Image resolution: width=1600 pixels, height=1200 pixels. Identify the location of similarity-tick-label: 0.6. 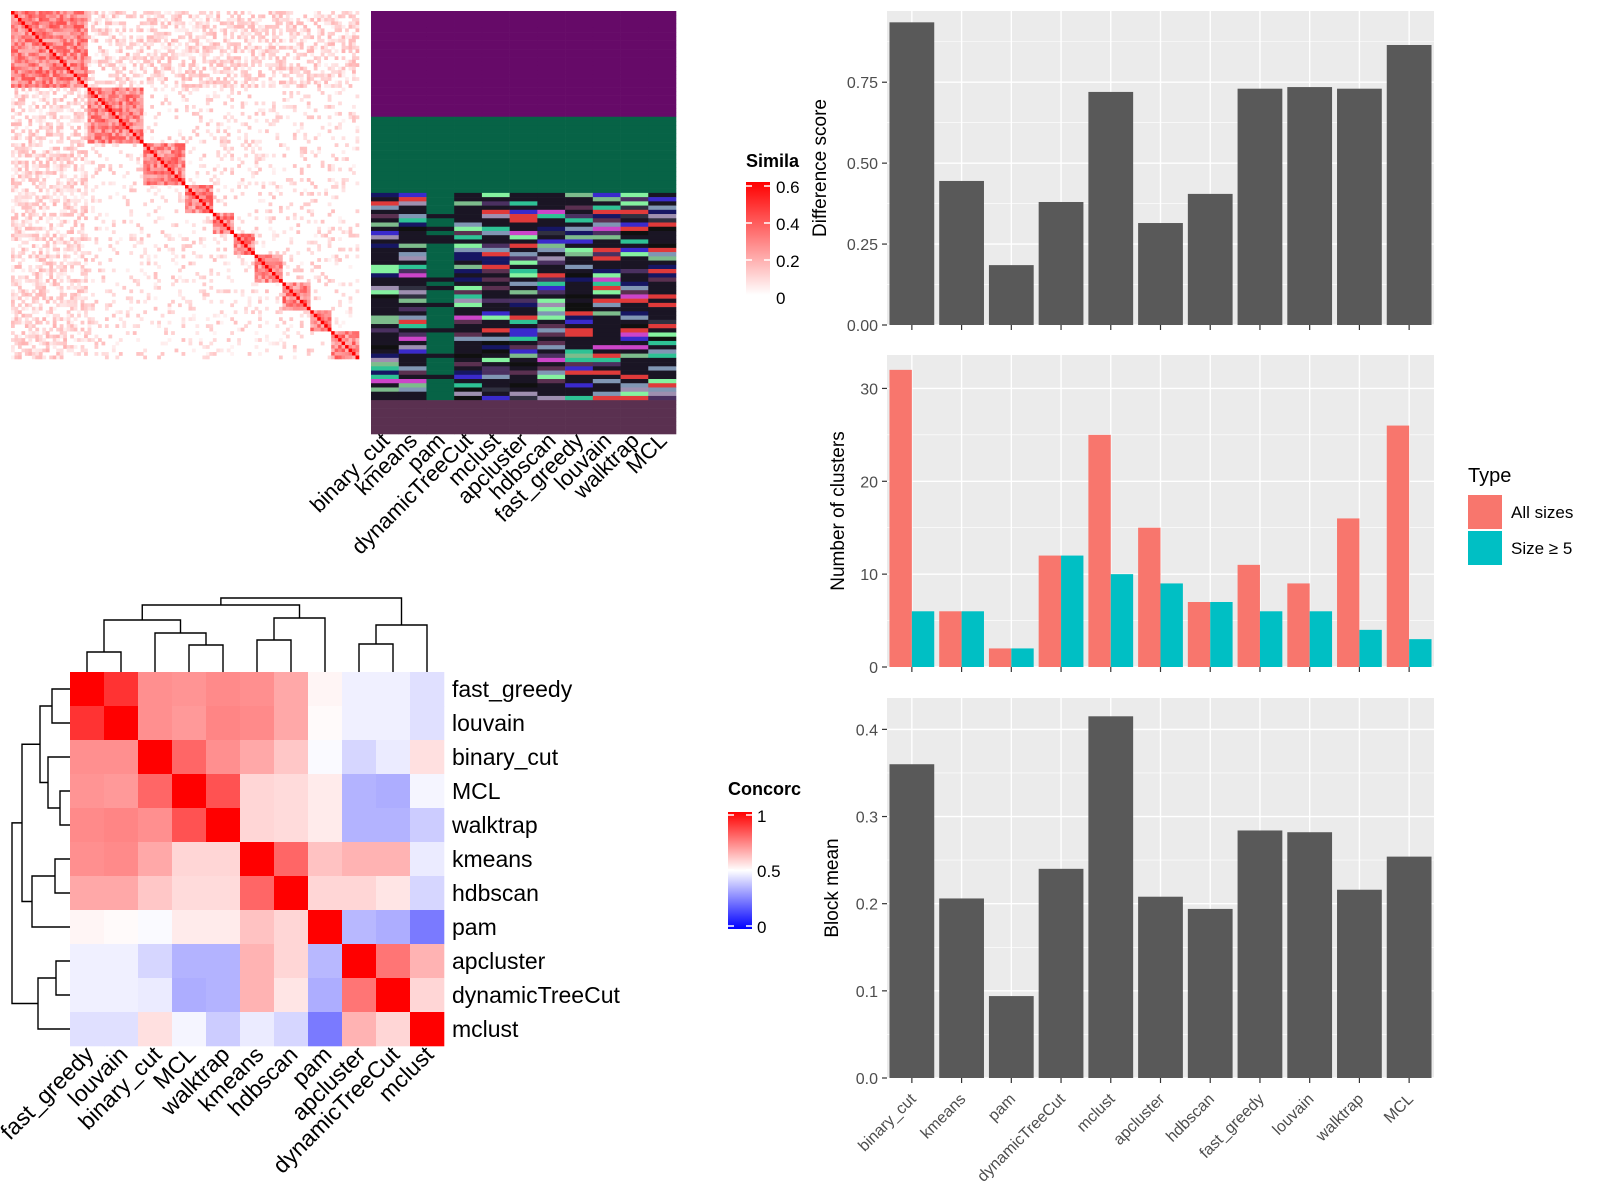
(788, 187).